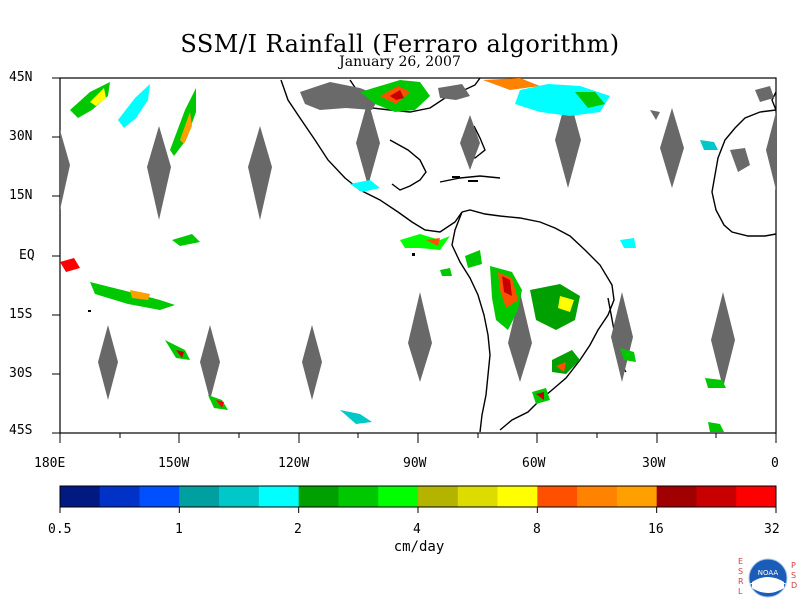 The image size is (800, 600). What do you see at coordinates (174, 463) in the screenshot?
I see `lon-label-150w: 150W` at bounding box center [174, 463].